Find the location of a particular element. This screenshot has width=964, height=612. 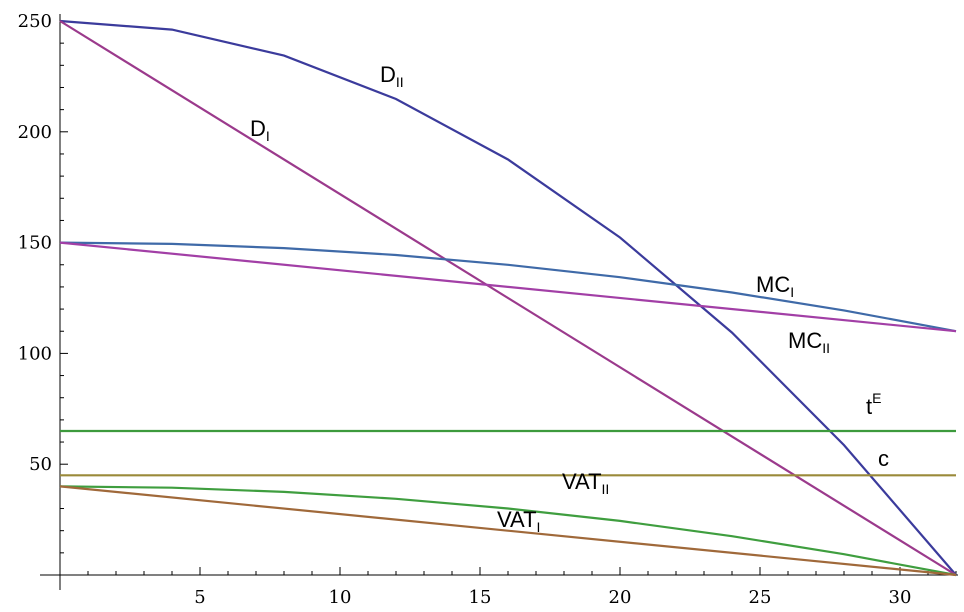

y-tick-label: 250 is located at coordinates (35, 21).